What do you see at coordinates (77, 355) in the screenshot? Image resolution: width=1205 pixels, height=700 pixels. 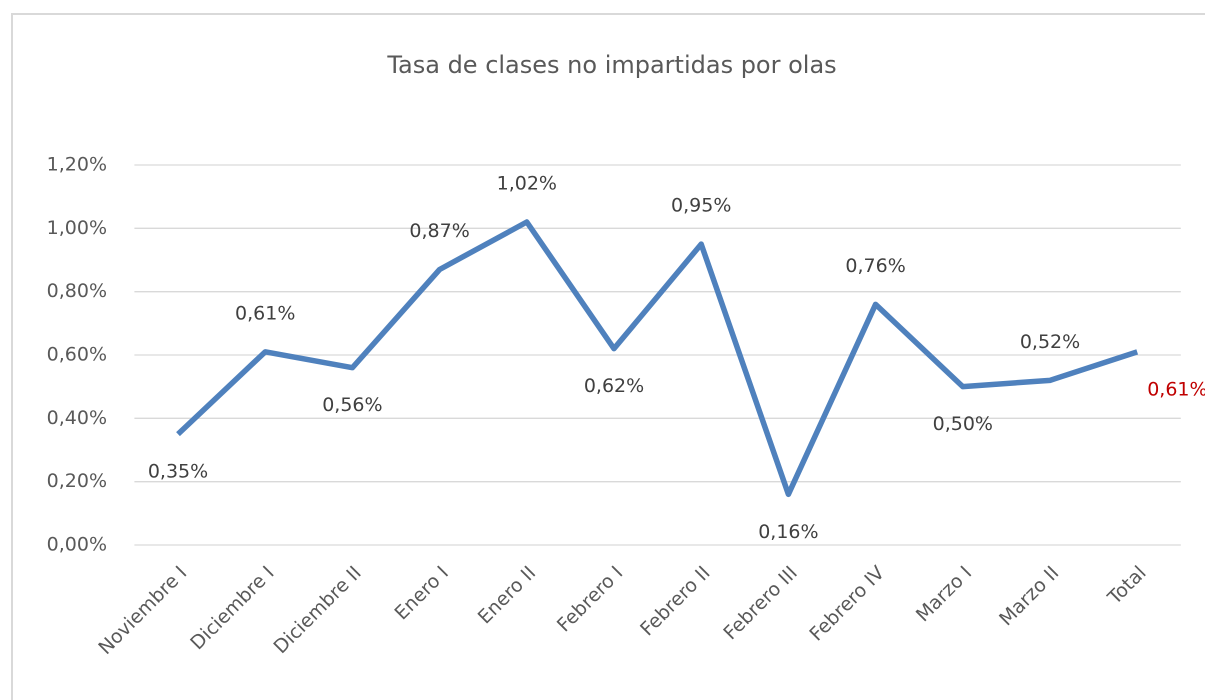 I see `y-tick-label: 0,60%` at bounding box center [77, 355].